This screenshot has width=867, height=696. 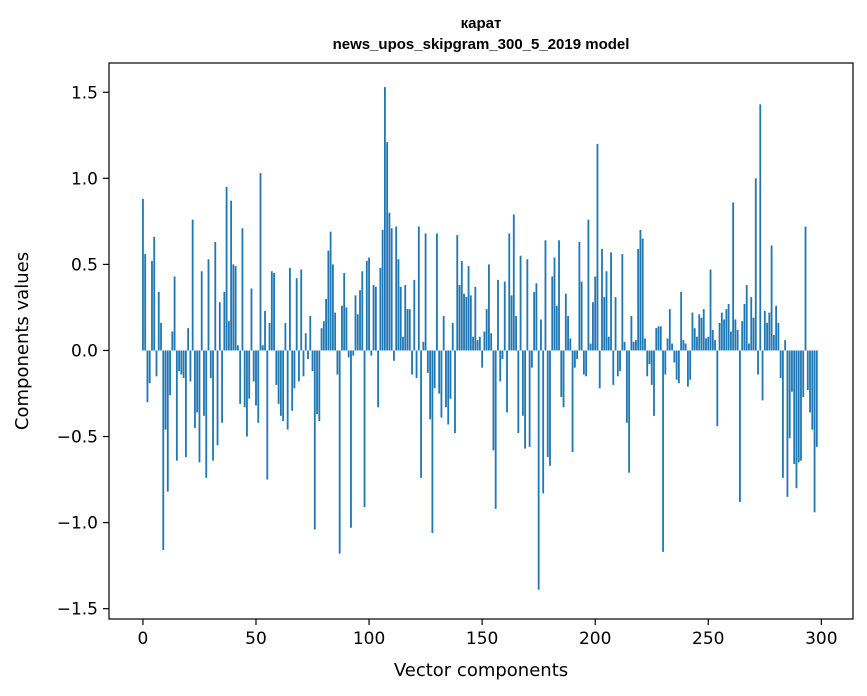 I want to click on y-axis-ticks: −1.5 −1.0 −0.5 0.0 0.5 1.0 1.5, so click(x=83, y=351).